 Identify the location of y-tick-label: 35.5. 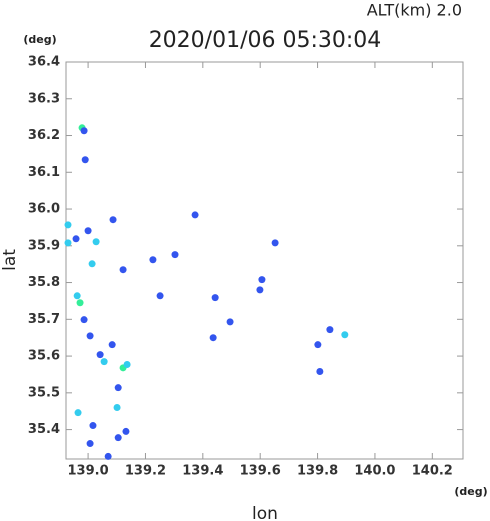
(44, 392).